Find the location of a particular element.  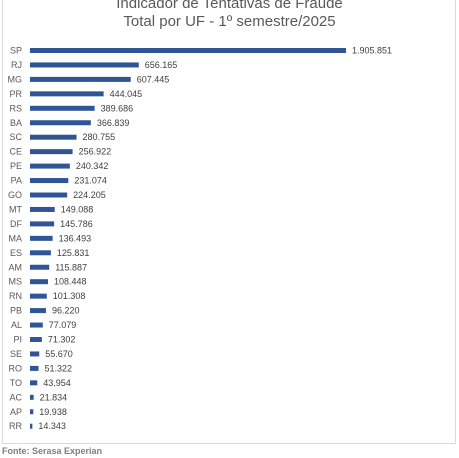

category-label-ba: BA is located at coordinates (16, 123).